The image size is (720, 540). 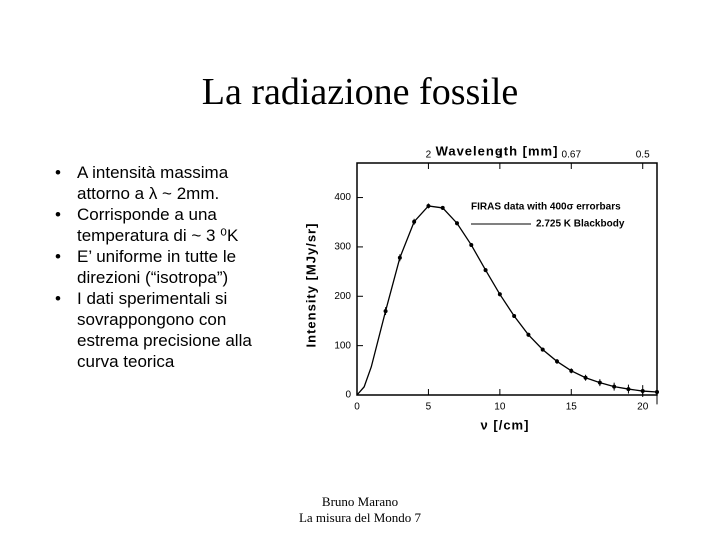 What do you see at coordinates (643, 155) in the screenshot?
I see `x2-tick-label: 0.5` at bounding box center [643, 155].